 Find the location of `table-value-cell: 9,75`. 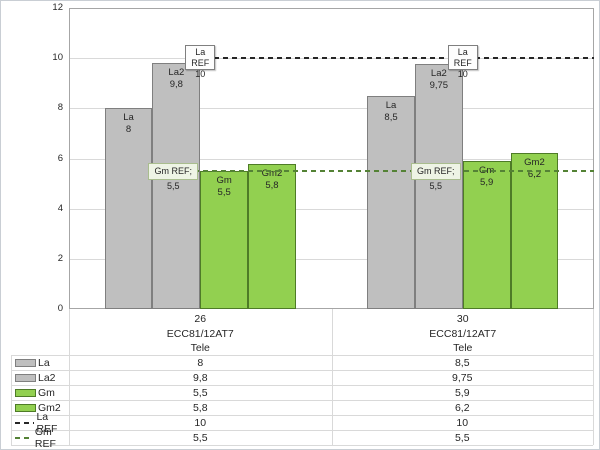

table-value-cell: 9,75 is located at coordinates (462, 377).